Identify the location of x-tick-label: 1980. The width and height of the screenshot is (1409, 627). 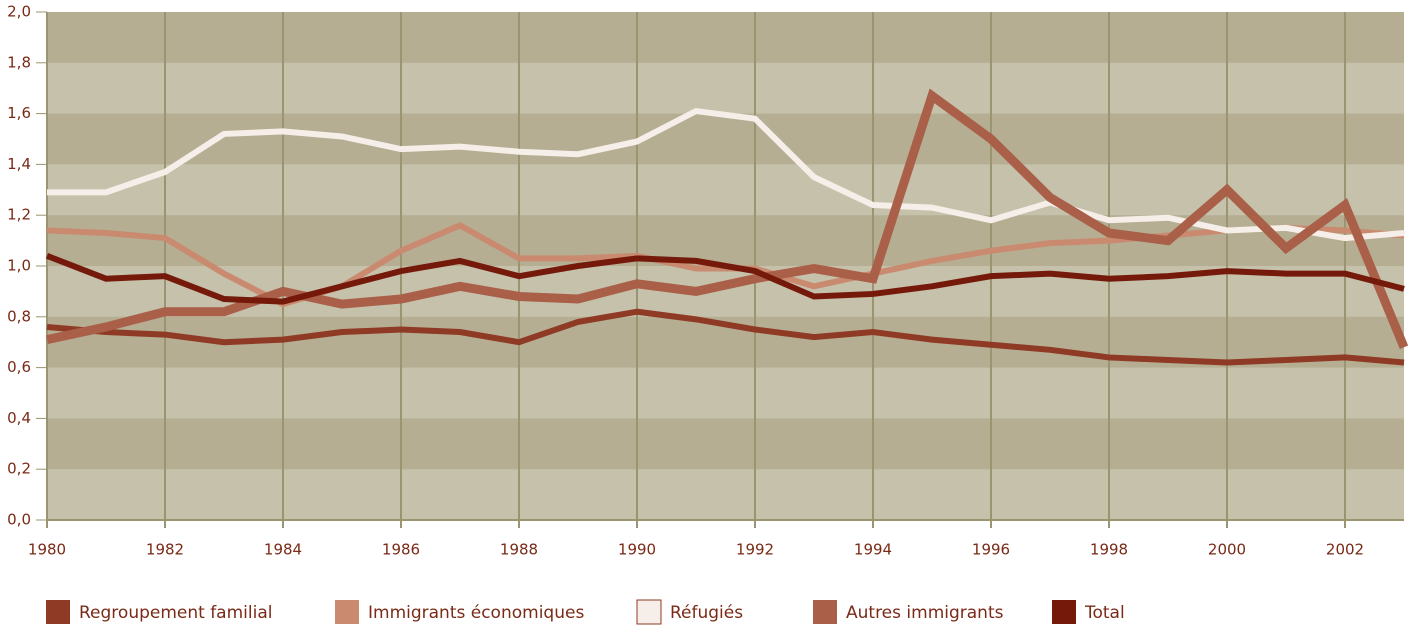
(47, 550).